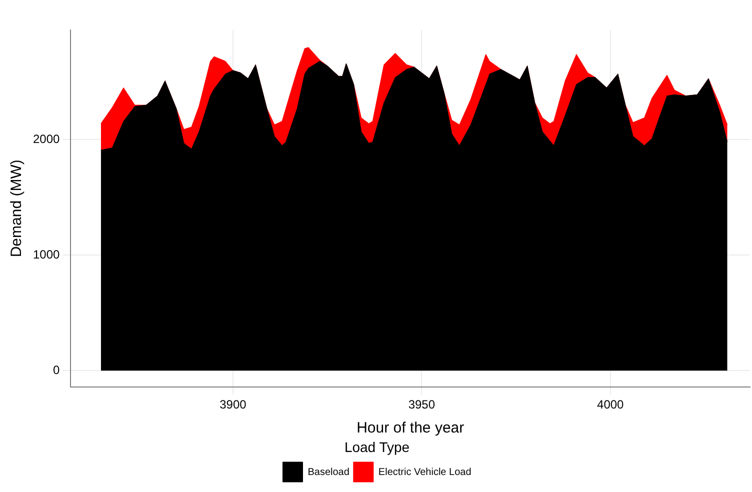  I want to click on legend-label: Electric Vehicle Load, so click(425, 472).